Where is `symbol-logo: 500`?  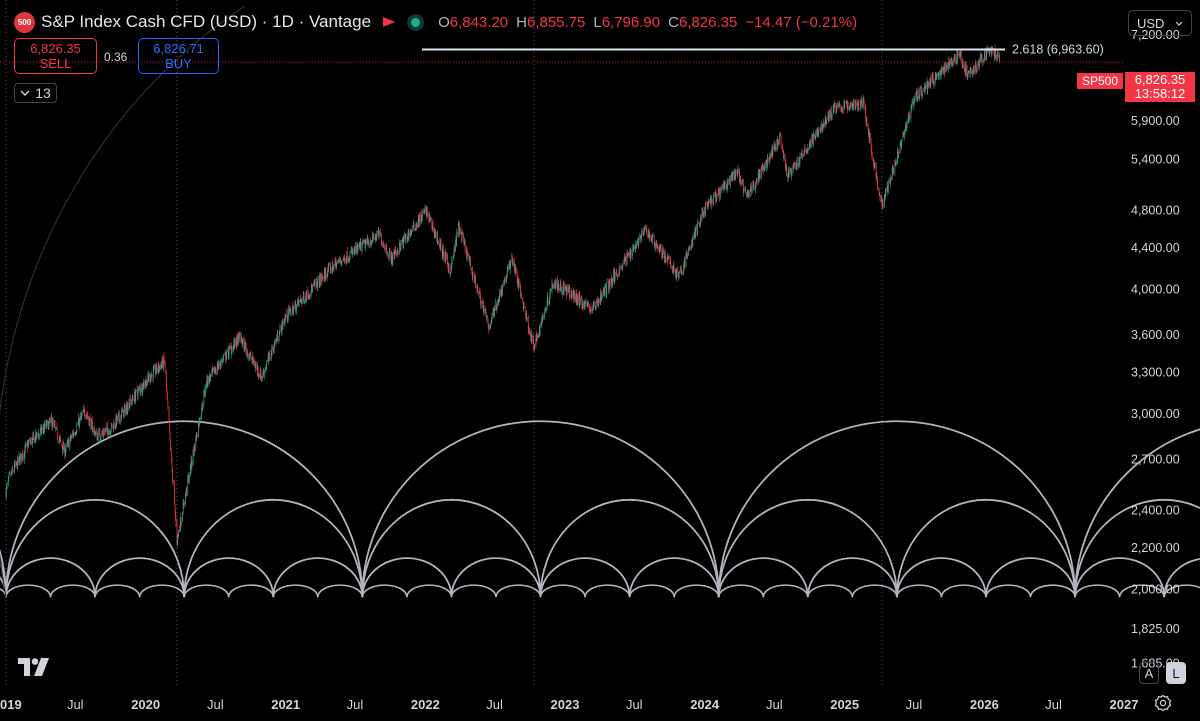 symbol-logo: 500 is located at coordinates (24, 22).